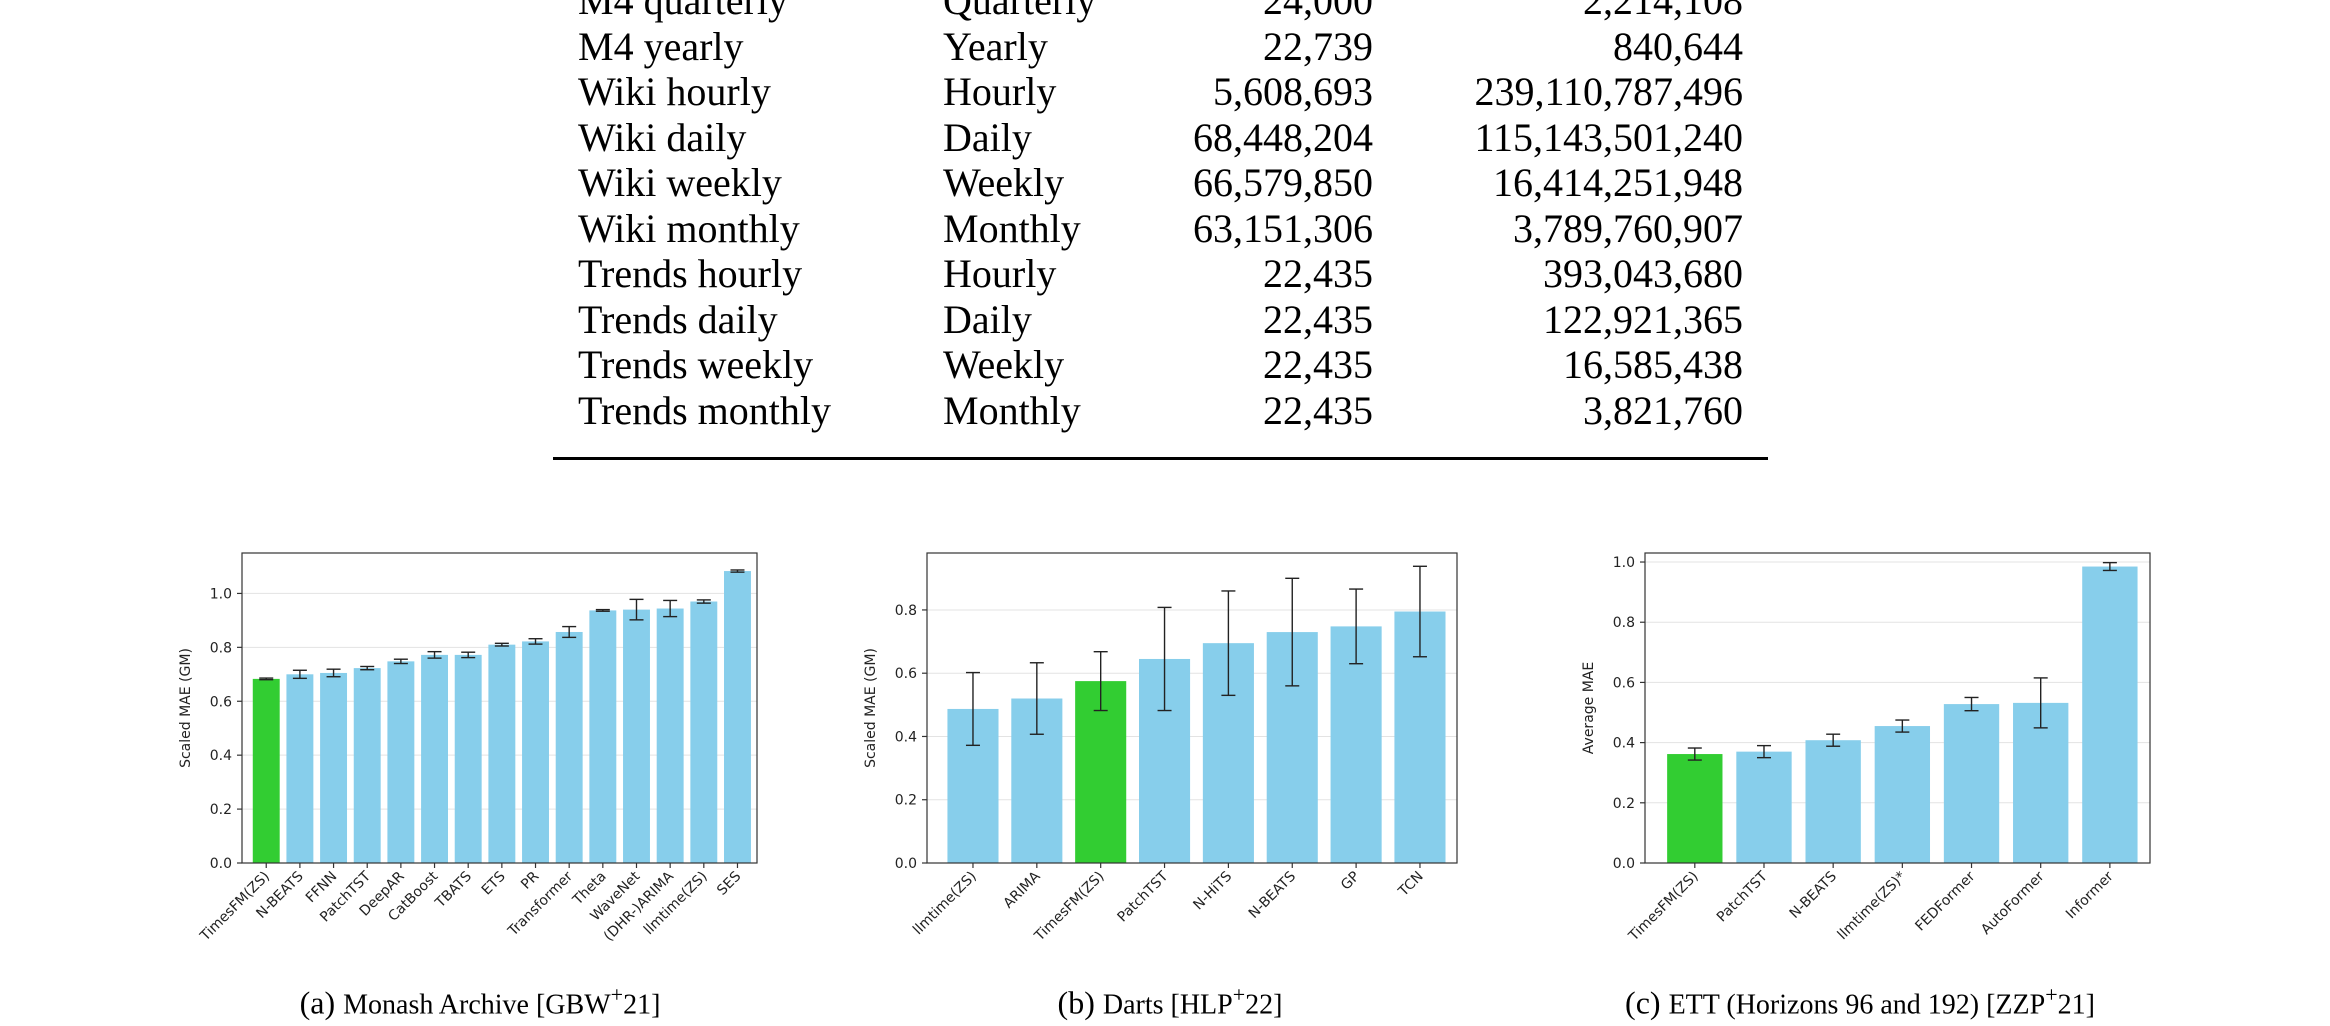 This screenshot has height=1026, width=2330. Describe the element at coordinates (705, 410) in the screenshot. I see `dataset-name-cell: Trends monthly` at that location.